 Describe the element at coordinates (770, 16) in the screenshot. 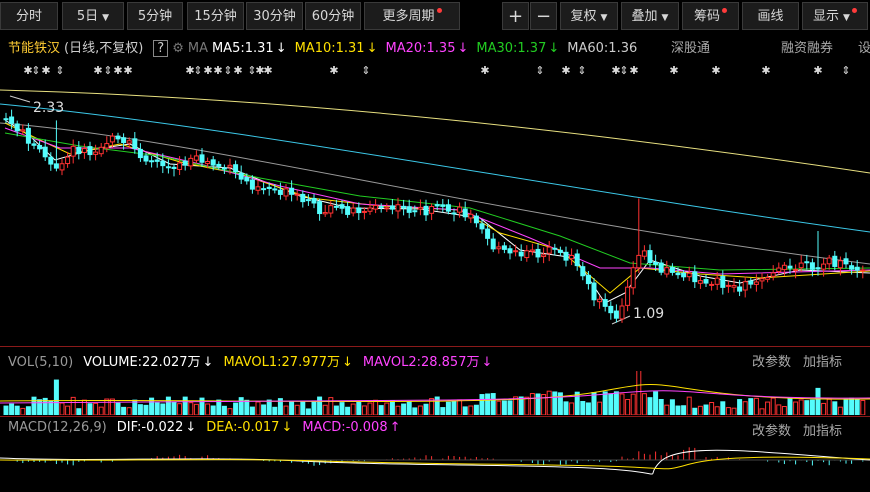

I see `tool-button: 画线` at that location.